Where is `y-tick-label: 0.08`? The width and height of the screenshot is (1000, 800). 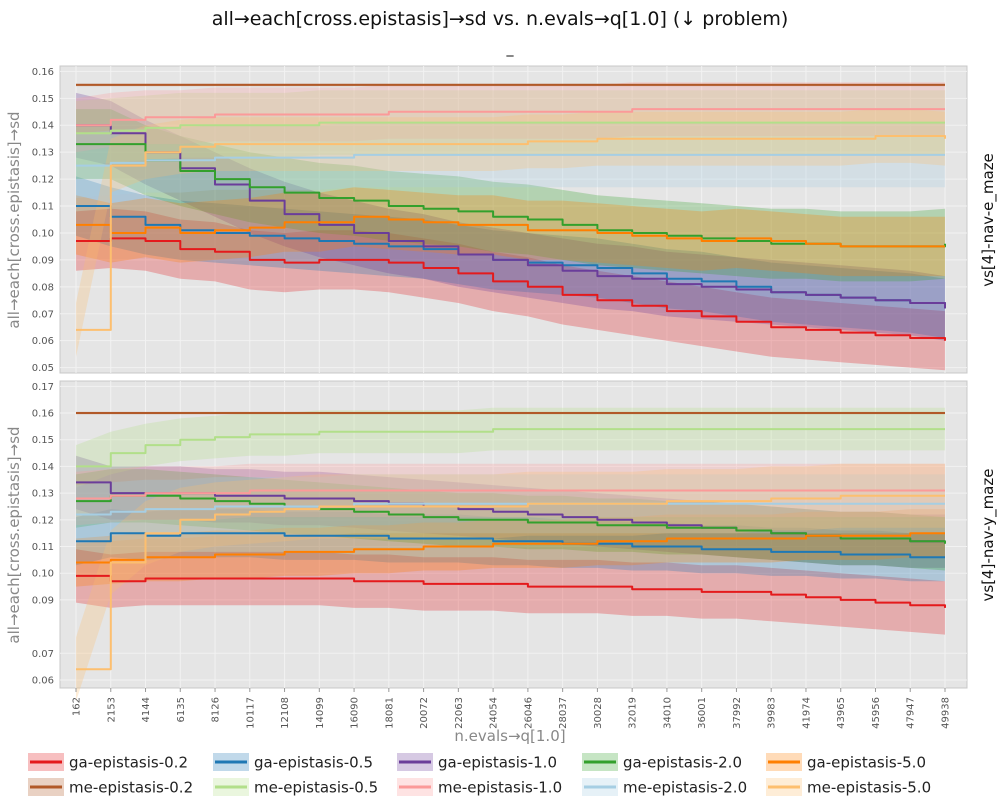
y-tick-label: 0.08 is located at coordinates (43, 287).